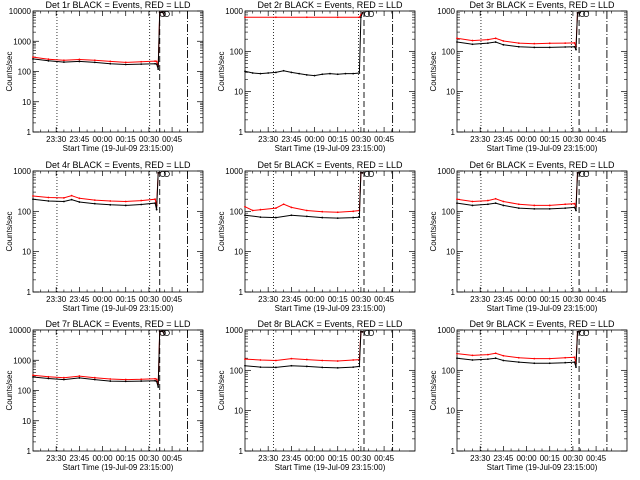  What do you see at coordinates (20, 11) in the screenshot?
I see `y-tick-label: 10000` at bounding box center [20, 11].